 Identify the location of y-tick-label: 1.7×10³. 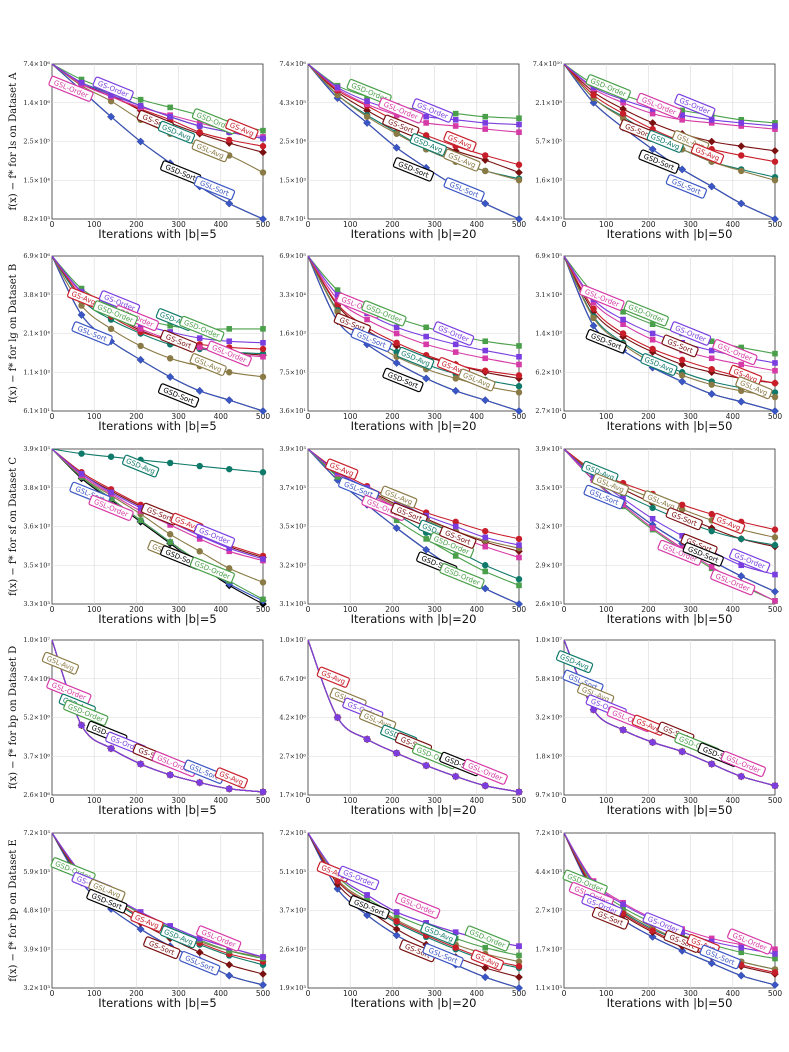
(548, 949).